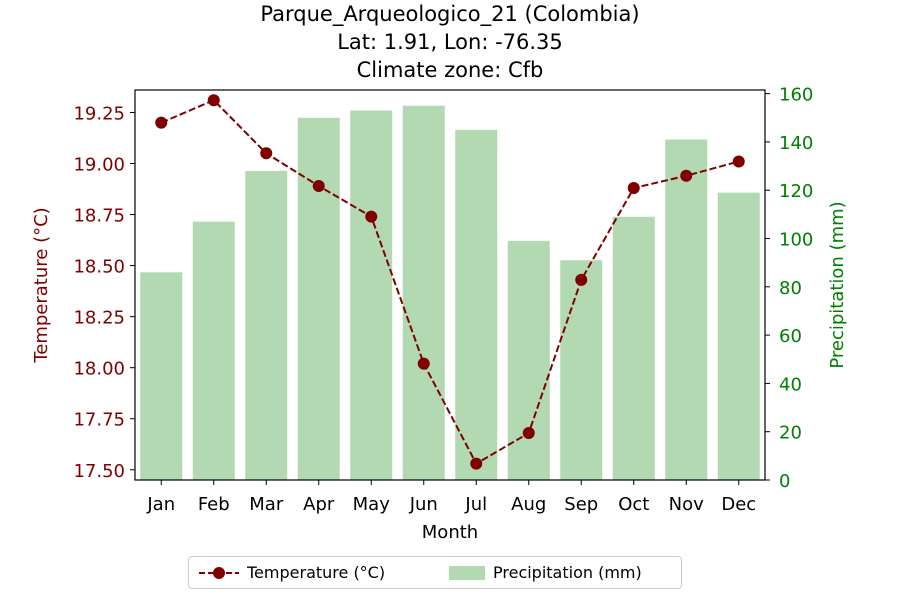 This screenshot has height=600, width=900. I want to click on legend-item-temperature: Temperature (°C), so click(292, 572).